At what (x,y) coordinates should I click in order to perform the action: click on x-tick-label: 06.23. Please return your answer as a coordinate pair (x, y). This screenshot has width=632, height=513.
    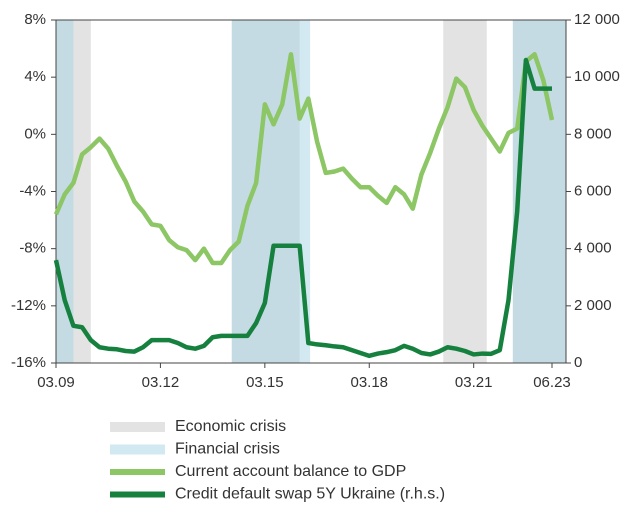
    Looking at the image, I should click on (552, 382).